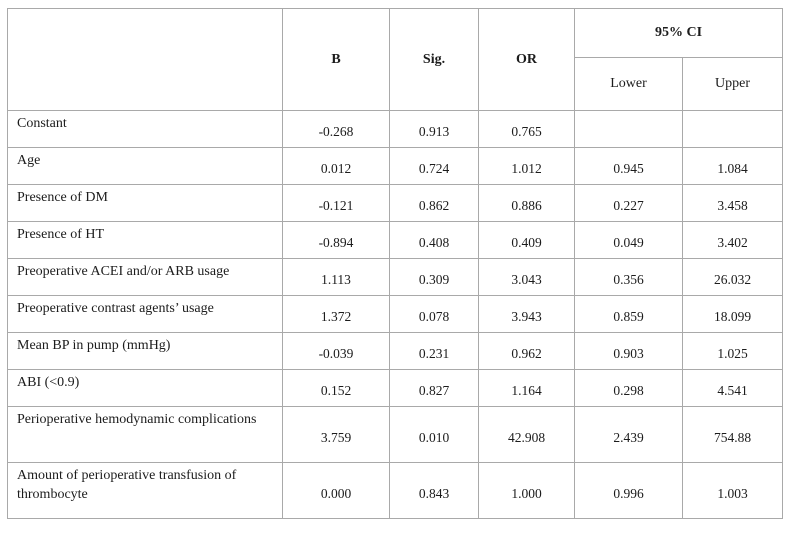  I want to click on or-value-cell: 42.908, so click(526, 434).